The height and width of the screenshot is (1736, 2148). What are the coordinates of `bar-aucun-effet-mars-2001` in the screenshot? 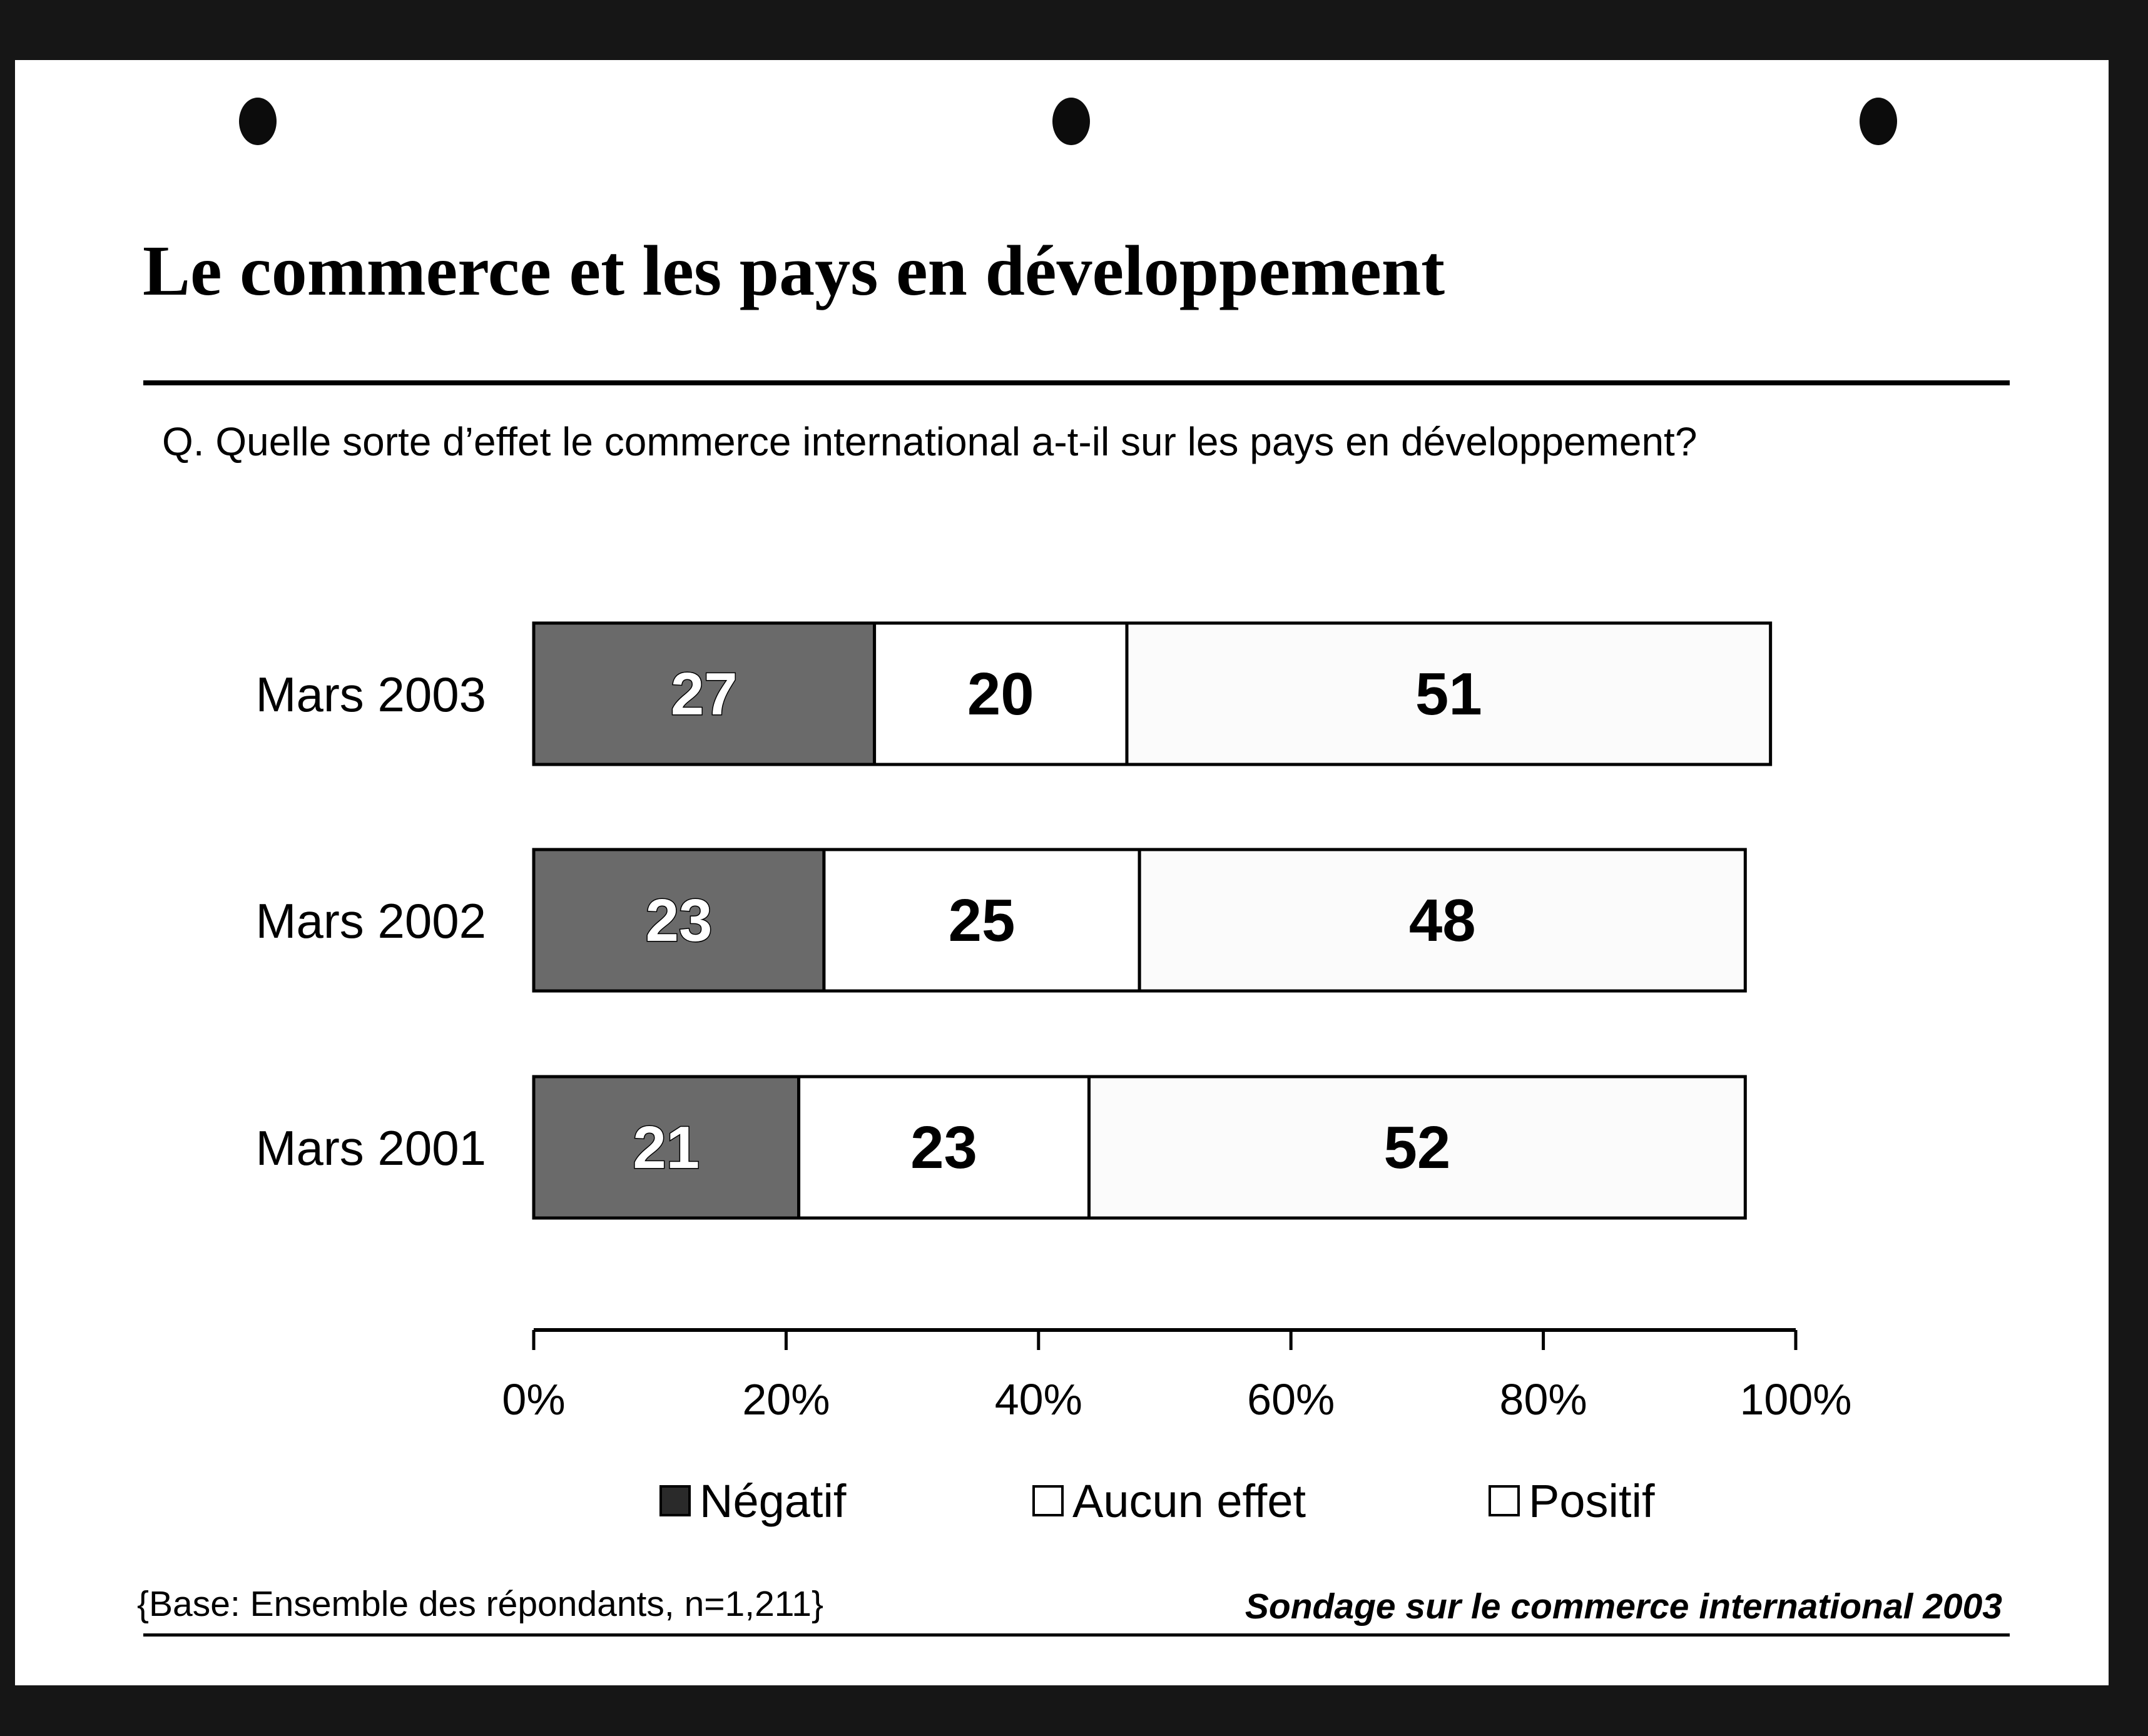 It's located at (944, 1148).